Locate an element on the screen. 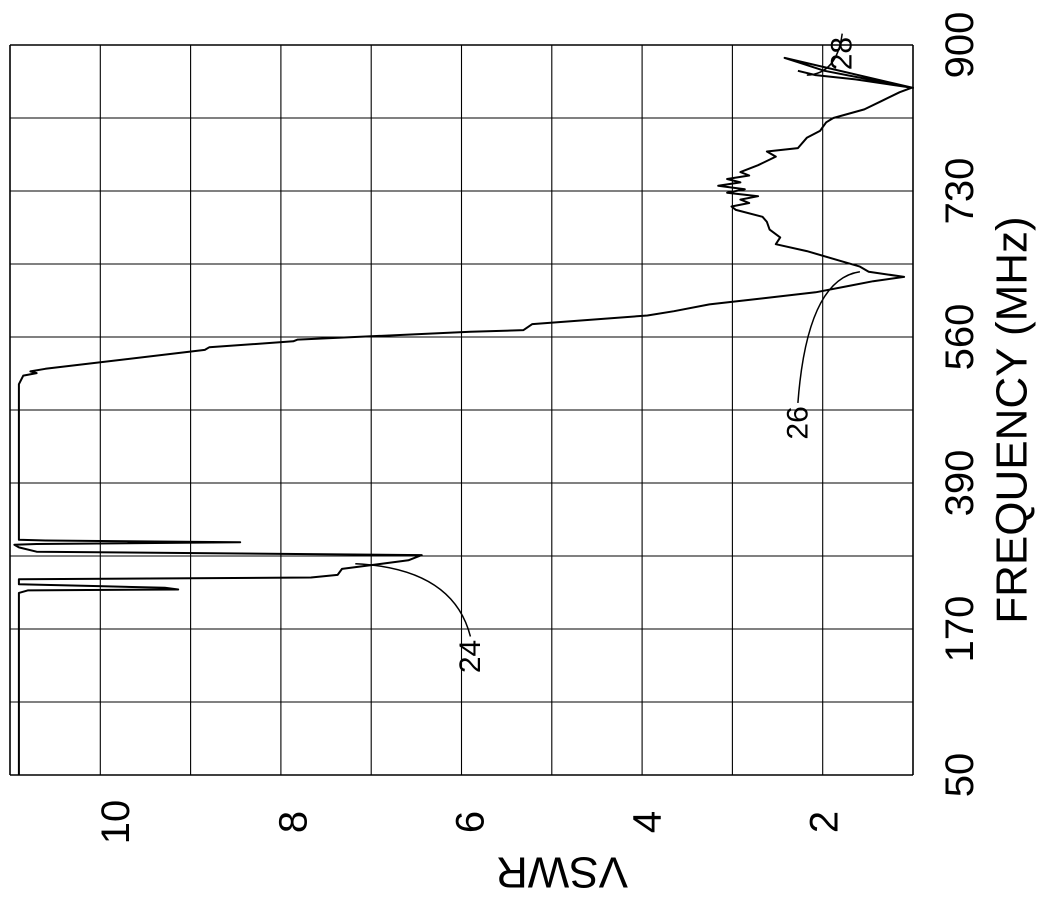 This screenshot has height=908, width=1042. x-tick-label: 900 is located at coordinates (960, 45).